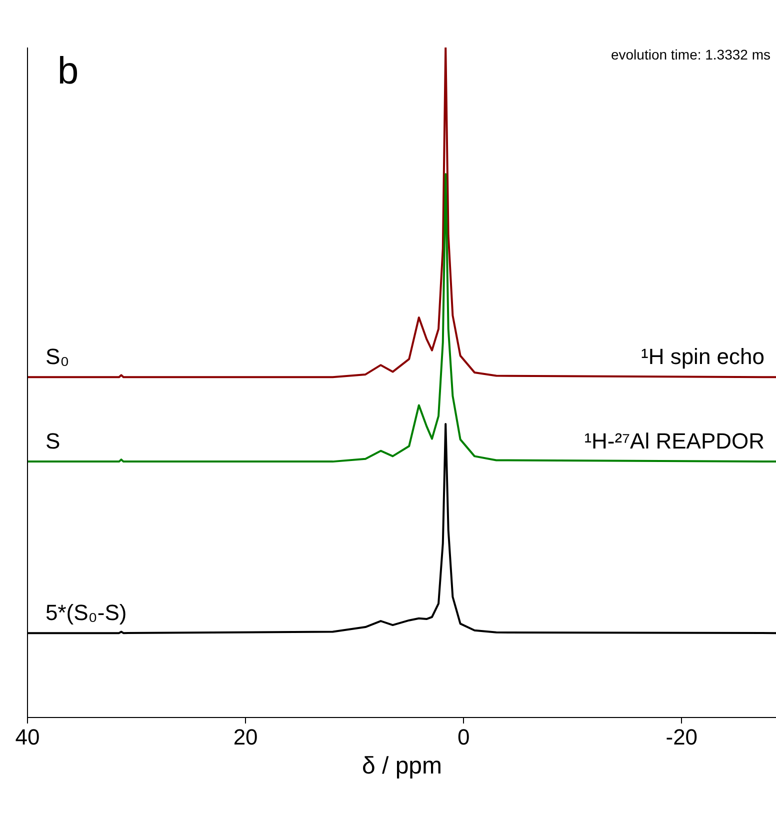 This screenshot has height=817, width=776. Describe the element at coordinates (86, 613) in the screenshot. I see `series-label: 5*(S₀-S)` at that location.